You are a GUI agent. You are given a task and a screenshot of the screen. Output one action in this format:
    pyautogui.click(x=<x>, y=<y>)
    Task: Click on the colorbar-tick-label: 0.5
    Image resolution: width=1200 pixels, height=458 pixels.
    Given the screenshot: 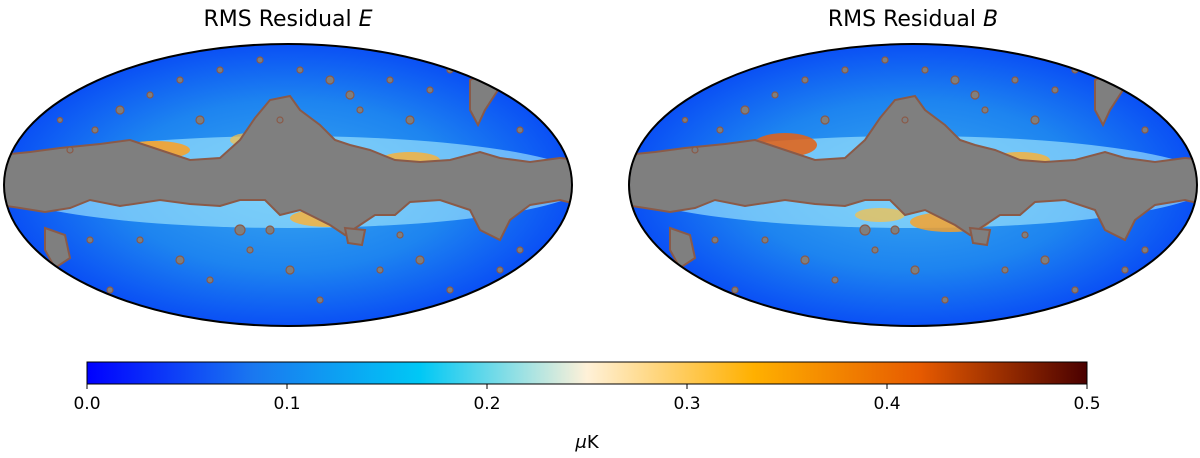 What is the action you would take?
    pyautogui.click(x=1086, y=404)
    